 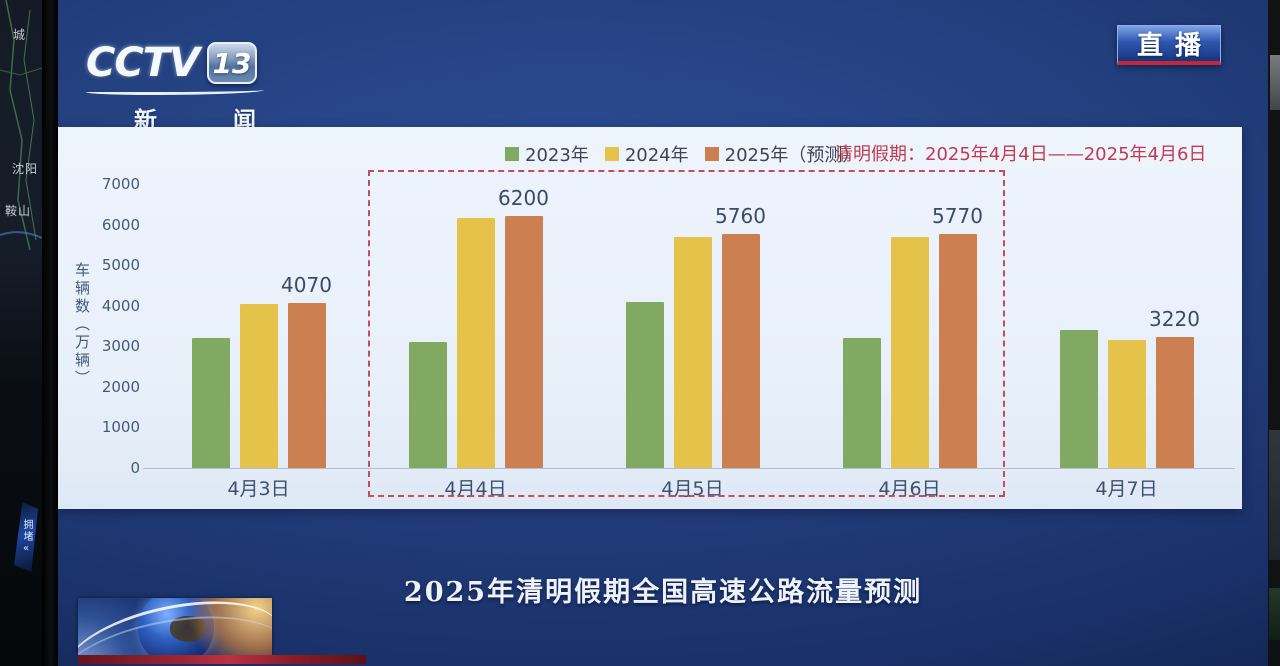 I want to click on lower-third-red-bar, so click(x=222, y=659).